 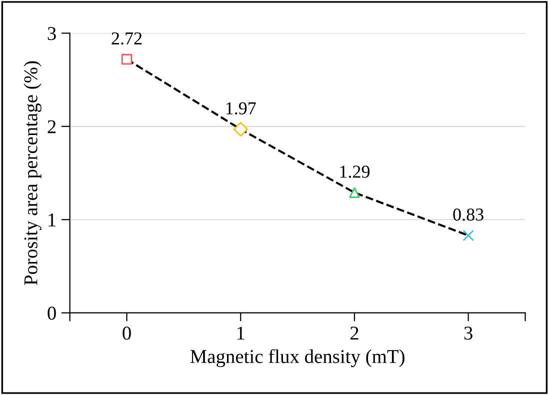 I want to click on data-label: 1.97, so click(x=241, y=108).